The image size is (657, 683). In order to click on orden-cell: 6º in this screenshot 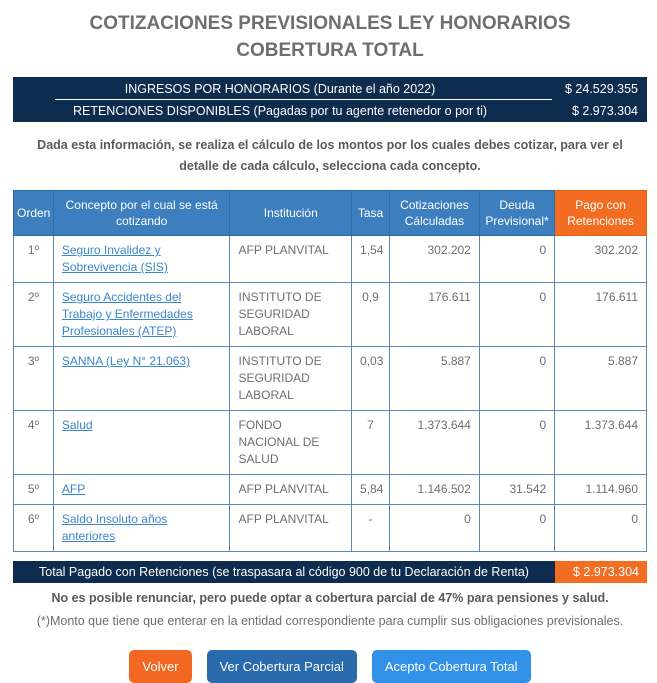, I will do `click(33, 528)`.